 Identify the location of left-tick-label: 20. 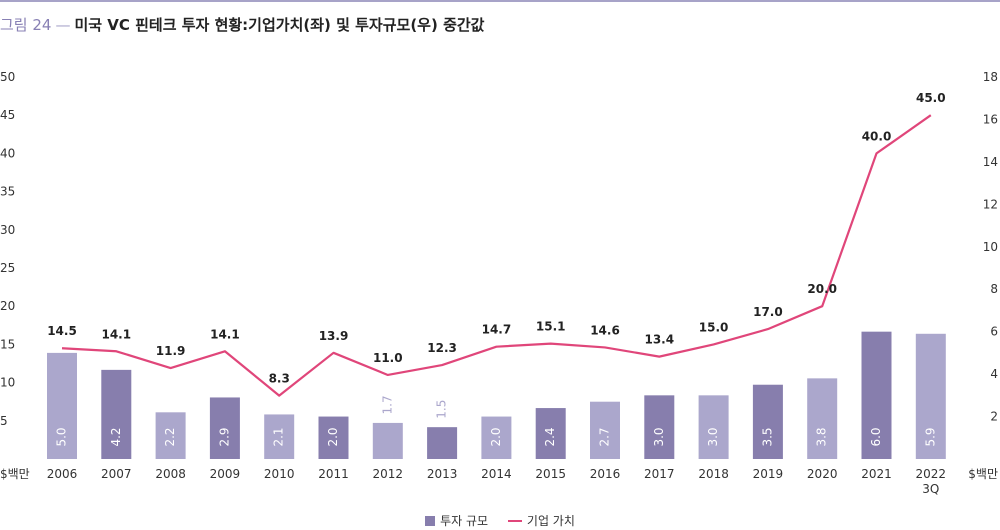
(7, 306).